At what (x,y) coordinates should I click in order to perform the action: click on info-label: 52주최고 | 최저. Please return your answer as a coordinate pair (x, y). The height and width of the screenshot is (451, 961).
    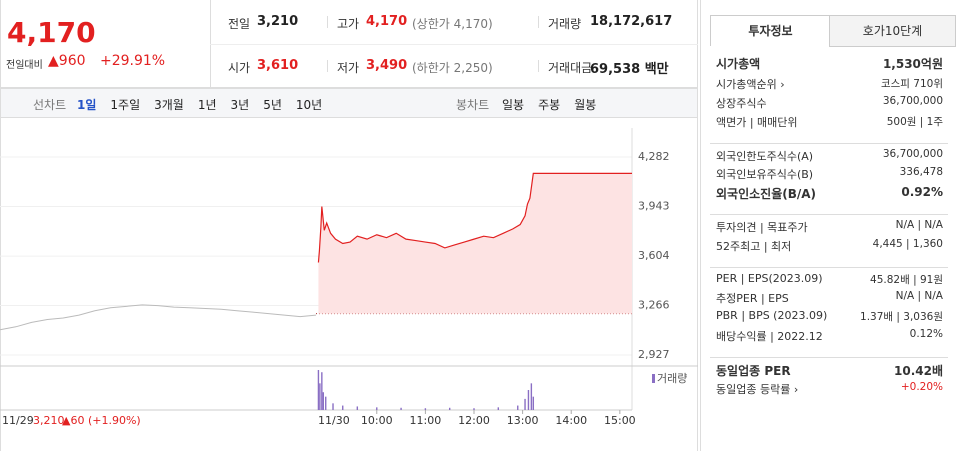
    Looking at the image, I should click on (754, 246).